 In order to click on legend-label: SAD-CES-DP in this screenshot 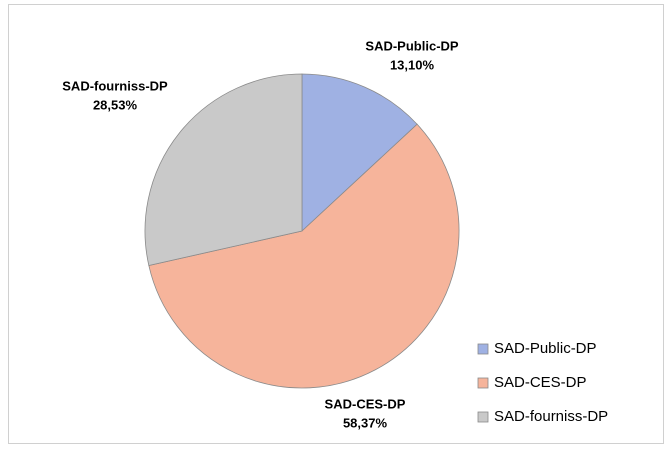, I will do `click(540, 382)`.